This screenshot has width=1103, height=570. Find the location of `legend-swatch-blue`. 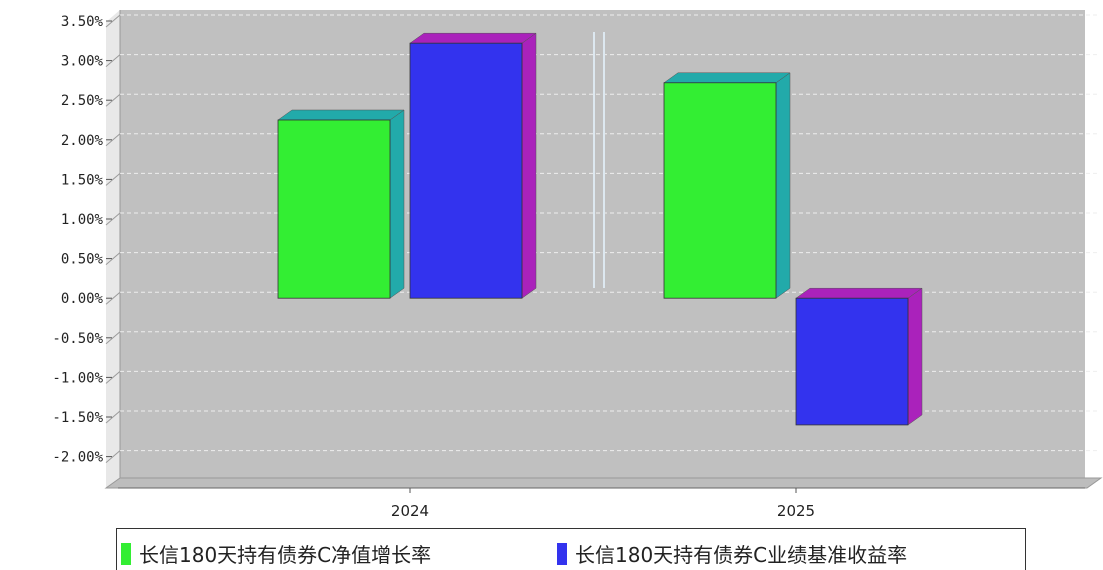

legend-swatch-blue is located at coordinates (562, 553).